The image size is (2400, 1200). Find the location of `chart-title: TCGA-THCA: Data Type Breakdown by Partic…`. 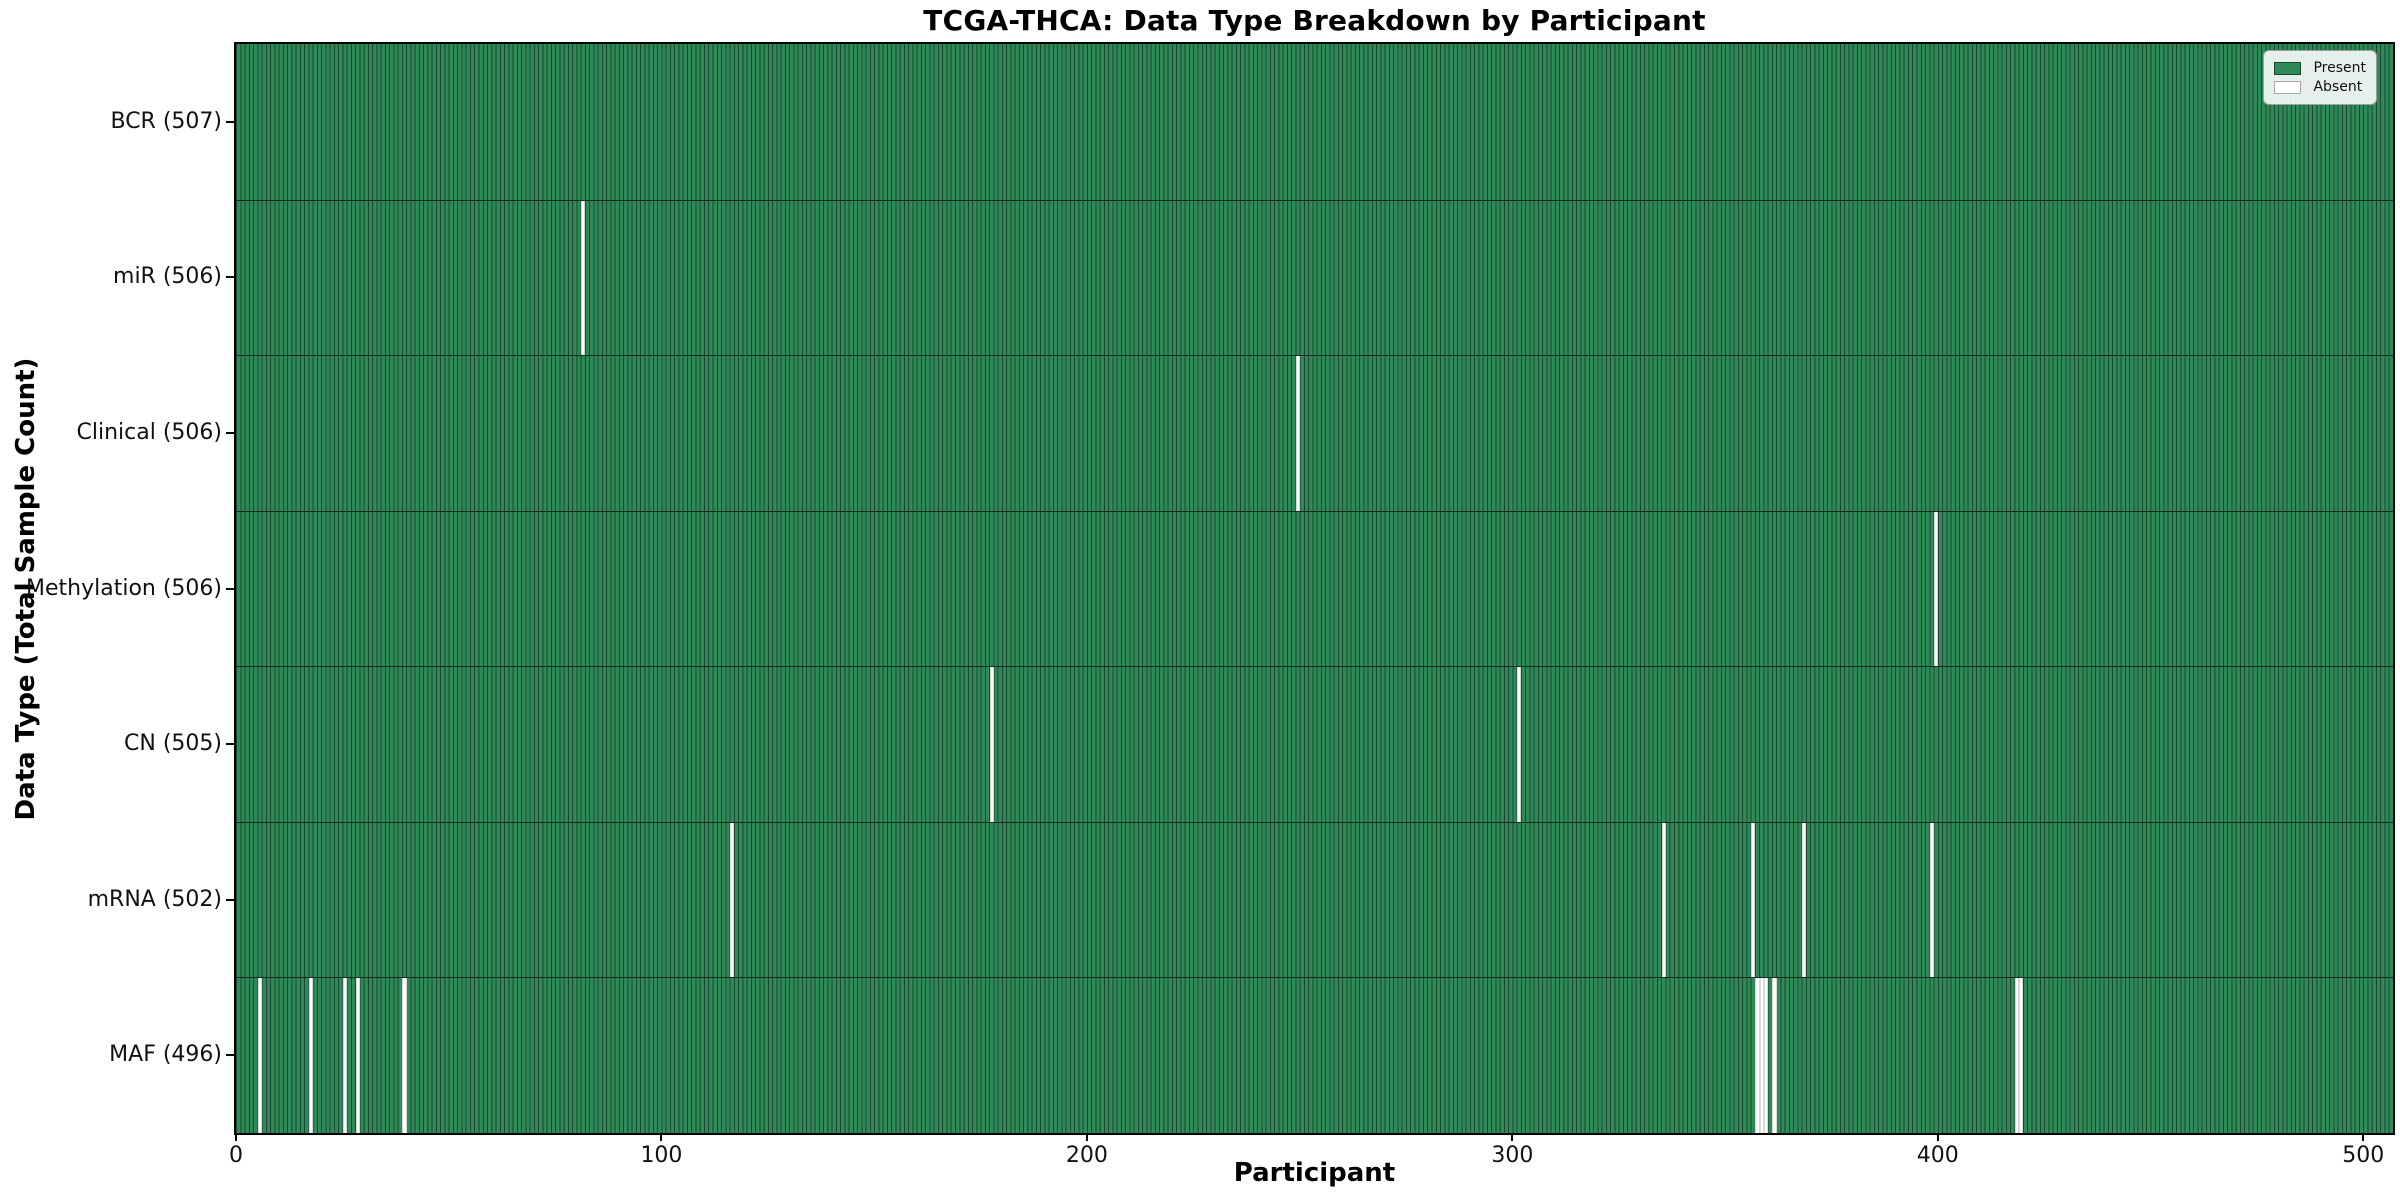

chart-title: TCGA-THCA: Data Type Breakdown by Partic… is located at coordinates (1314, 20).